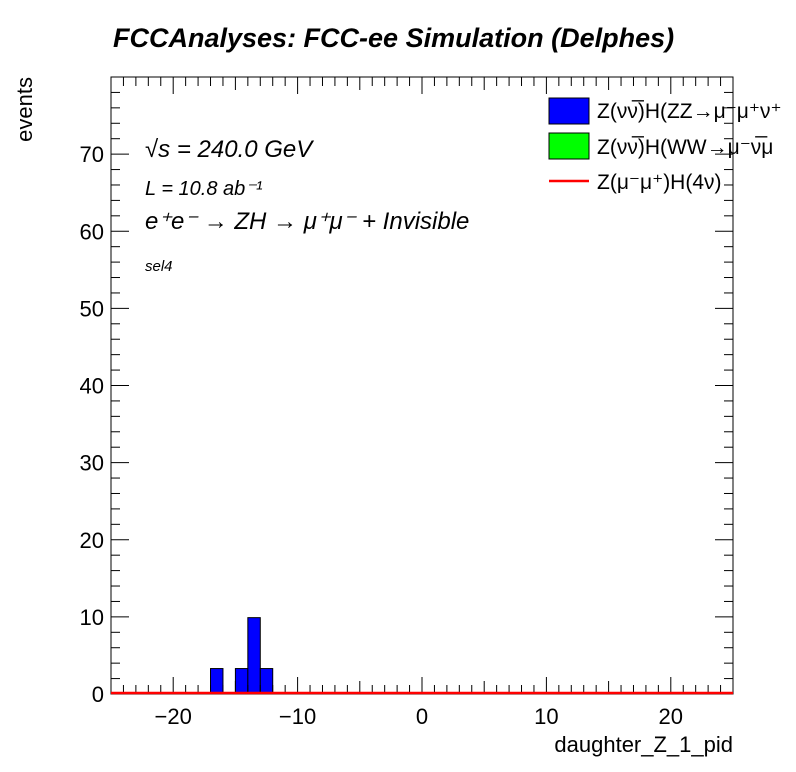  What do you see at coordinates (546, 716) in the screenshot?
I see `x-tick-label: 10` at bounding box center [546, 716].